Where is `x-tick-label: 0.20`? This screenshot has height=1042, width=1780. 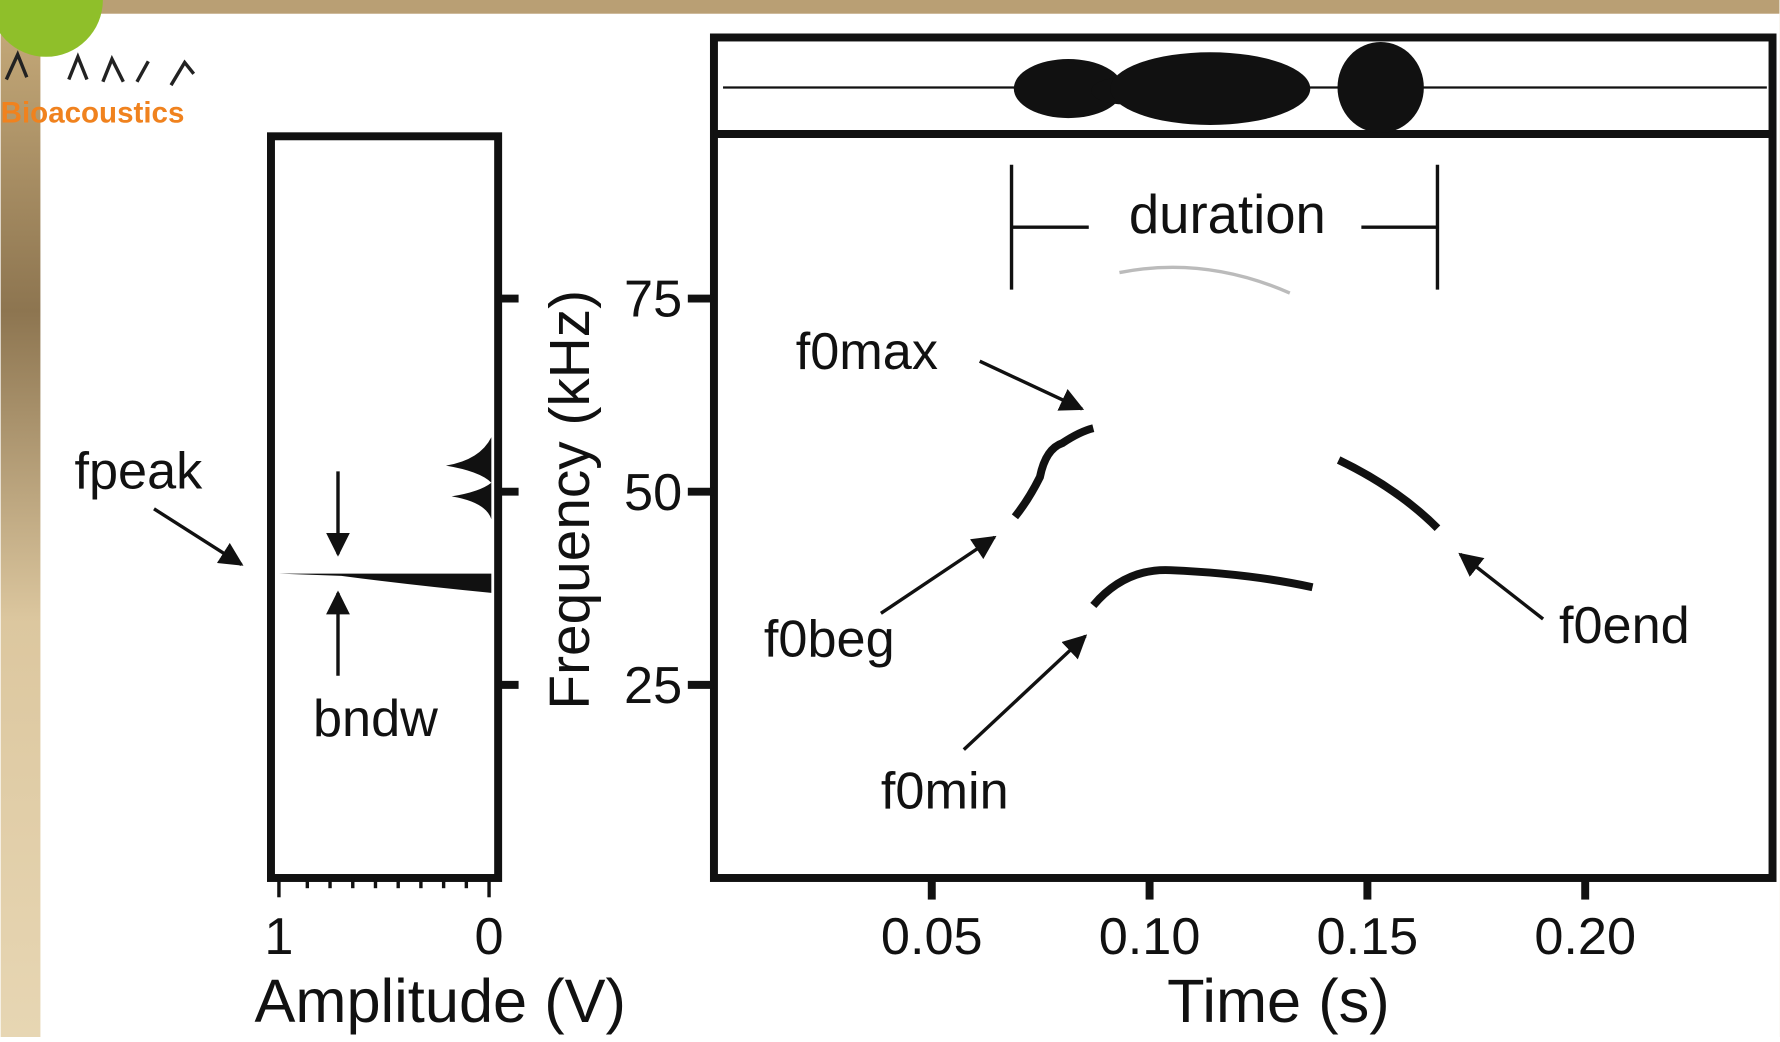 x-tick-label: 0.20 is located at coordinates (1585, 937).